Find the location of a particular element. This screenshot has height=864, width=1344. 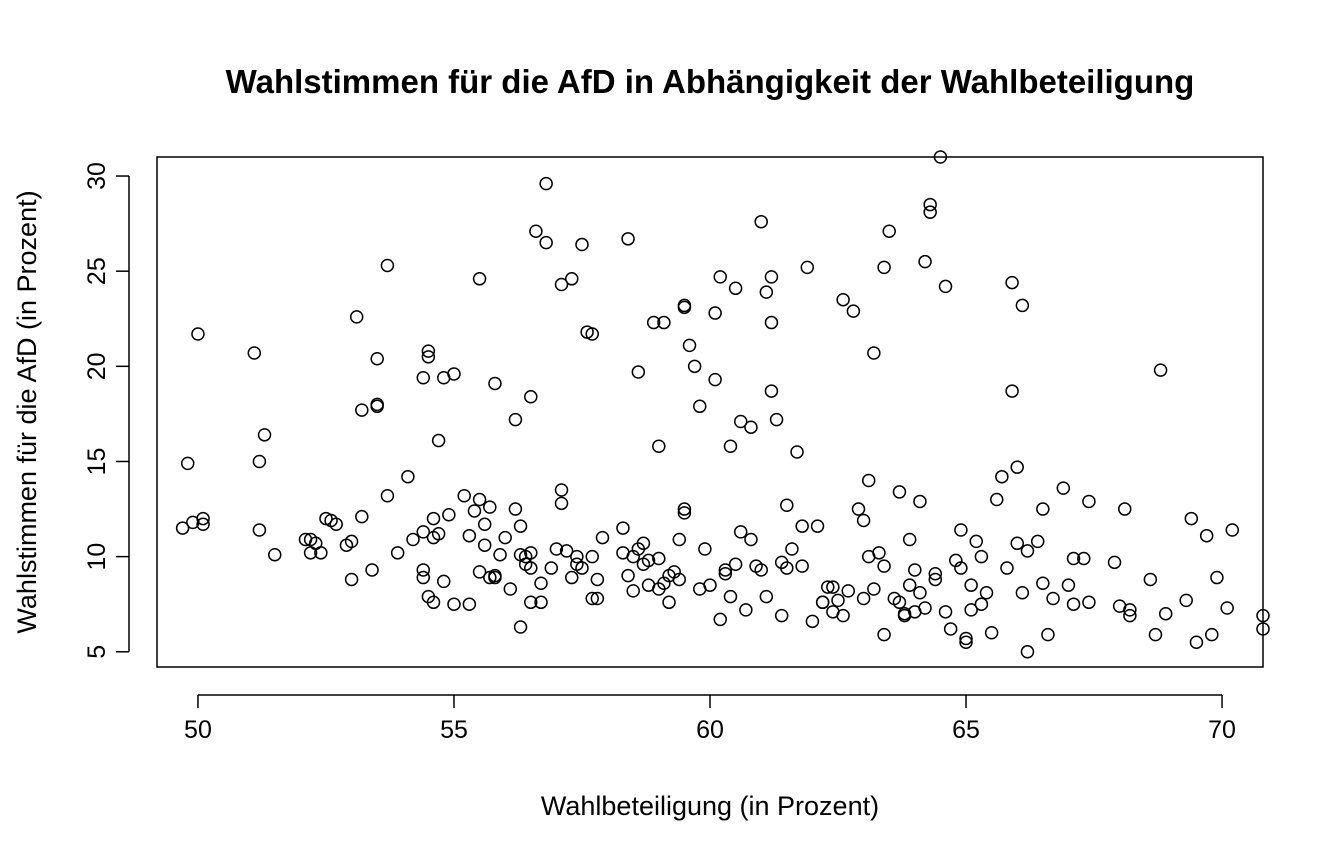

x-tick-label: 70 is located at coordinates (1222, 730).